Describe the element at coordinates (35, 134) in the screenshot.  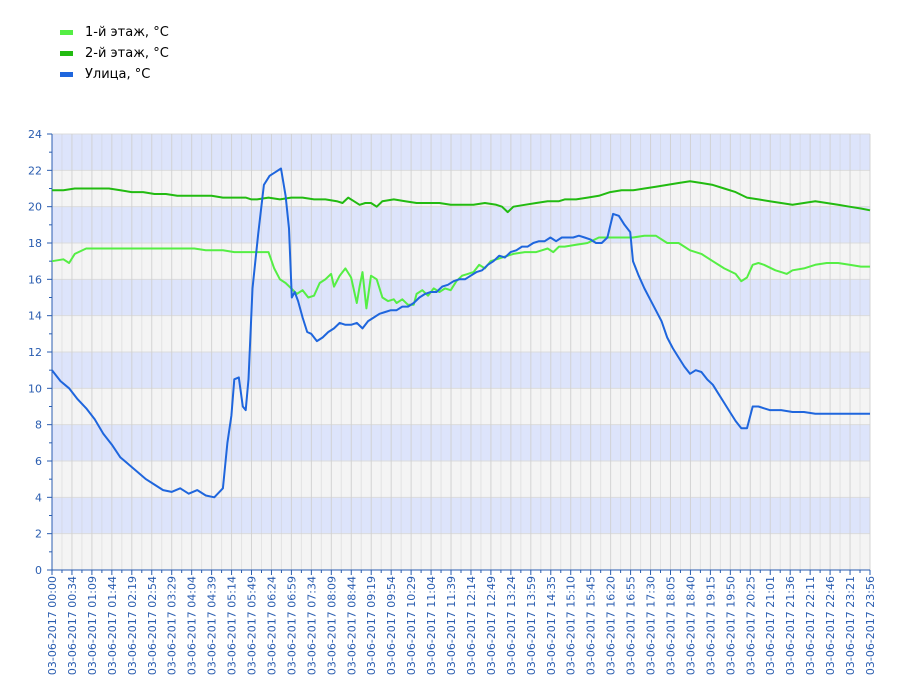
I see `y-tick-label: 24` at that location.